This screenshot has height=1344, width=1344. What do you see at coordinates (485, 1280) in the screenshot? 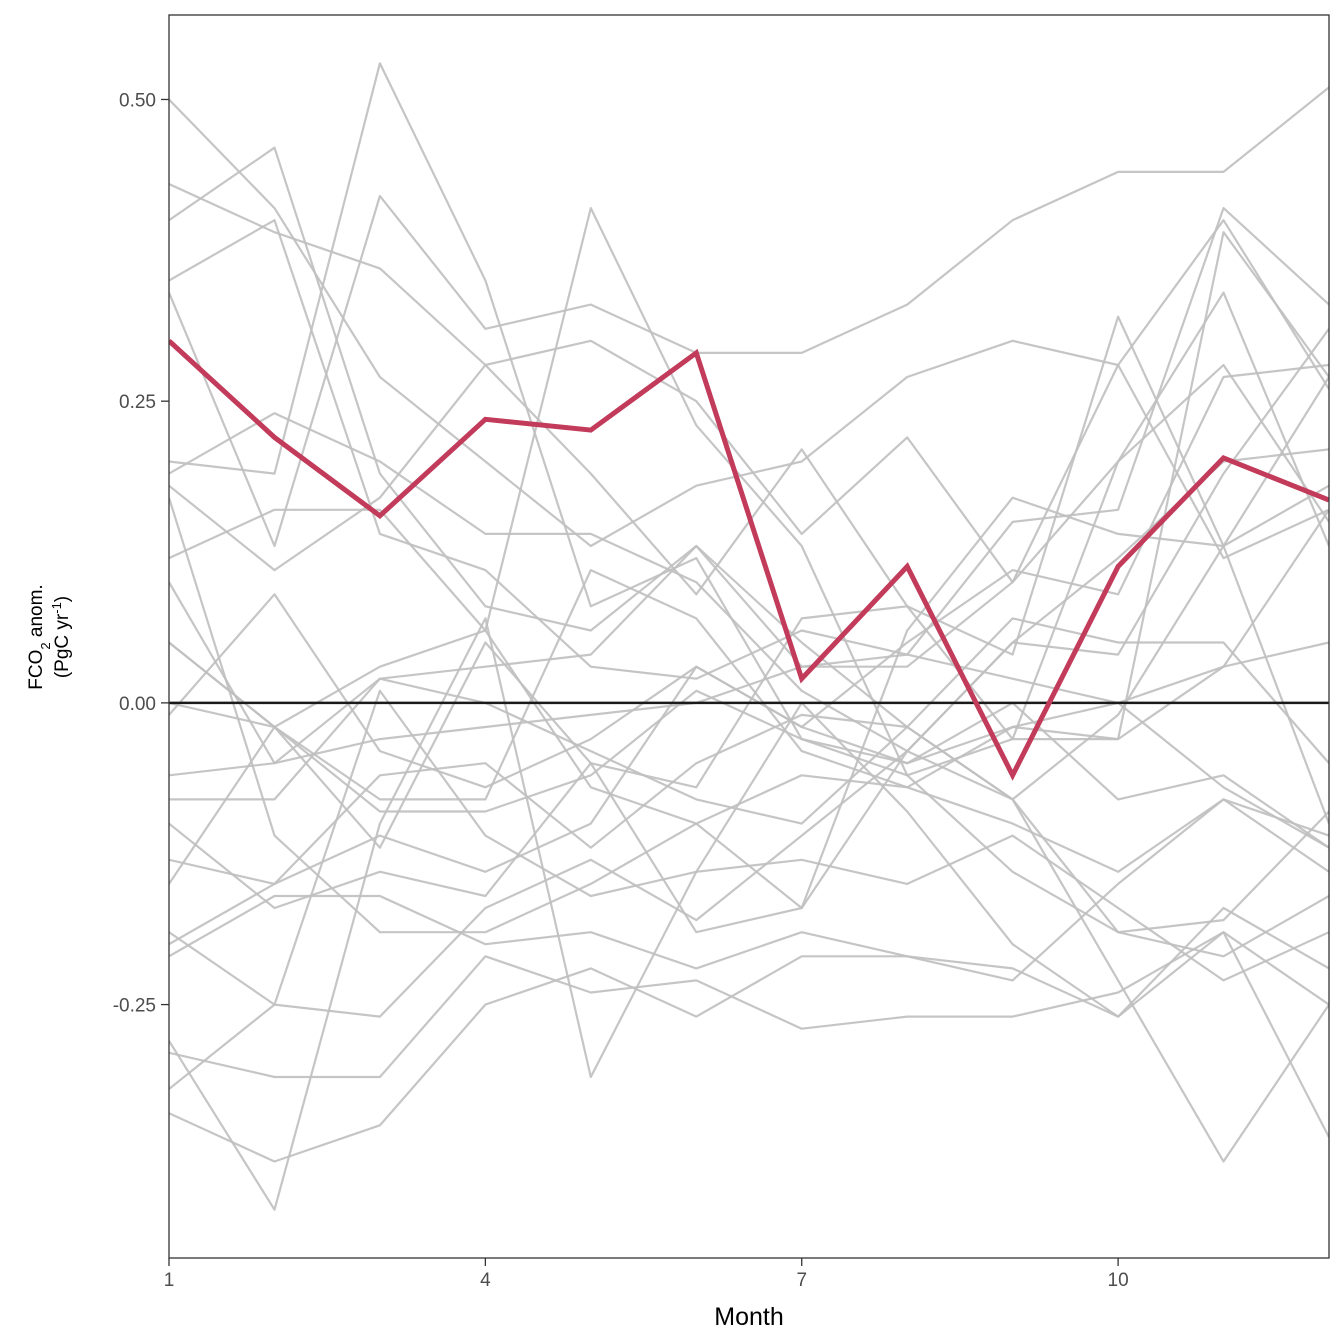
I see `x-tick-label: 4` at bounding box center [485, 1280].